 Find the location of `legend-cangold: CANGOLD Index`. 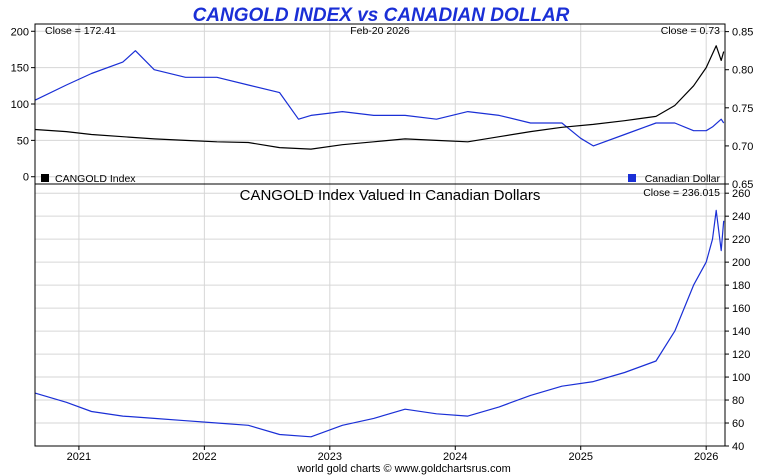

legend-cangold: CANGOLD Index is located at coordinates (95, 179).